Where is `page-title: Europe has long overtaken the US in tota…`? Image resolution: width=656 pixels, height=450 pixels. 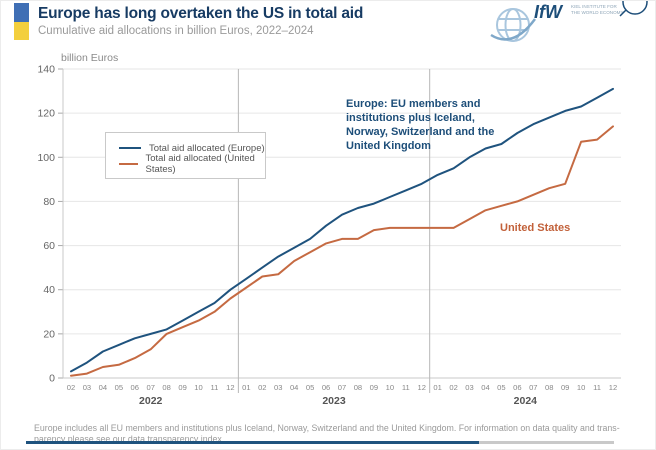
page-title: Europe has long overtaken the US in tota… is located at coordinates (201, 13).